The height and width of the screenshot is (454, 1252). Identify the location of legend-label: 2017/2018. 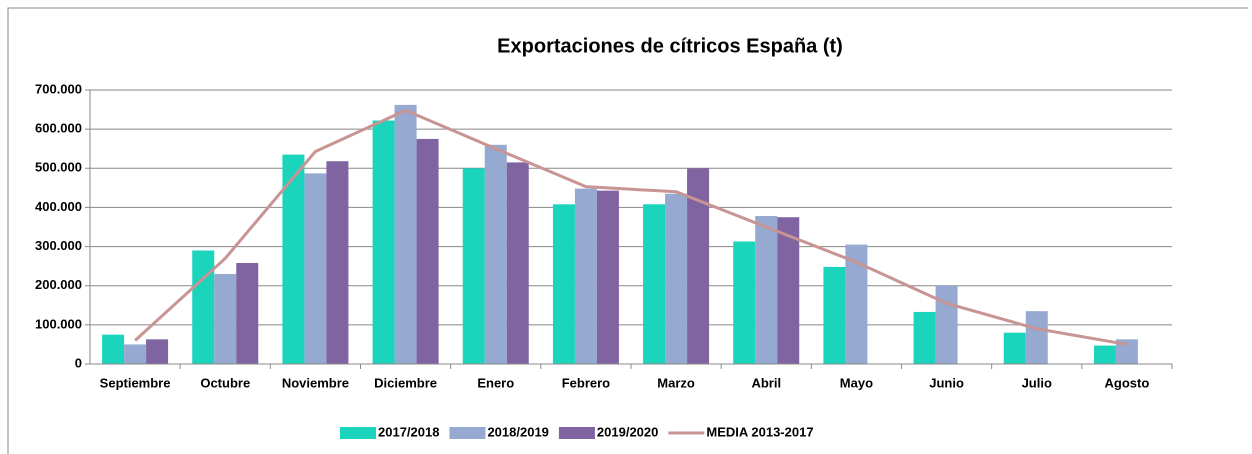
(408, 431).